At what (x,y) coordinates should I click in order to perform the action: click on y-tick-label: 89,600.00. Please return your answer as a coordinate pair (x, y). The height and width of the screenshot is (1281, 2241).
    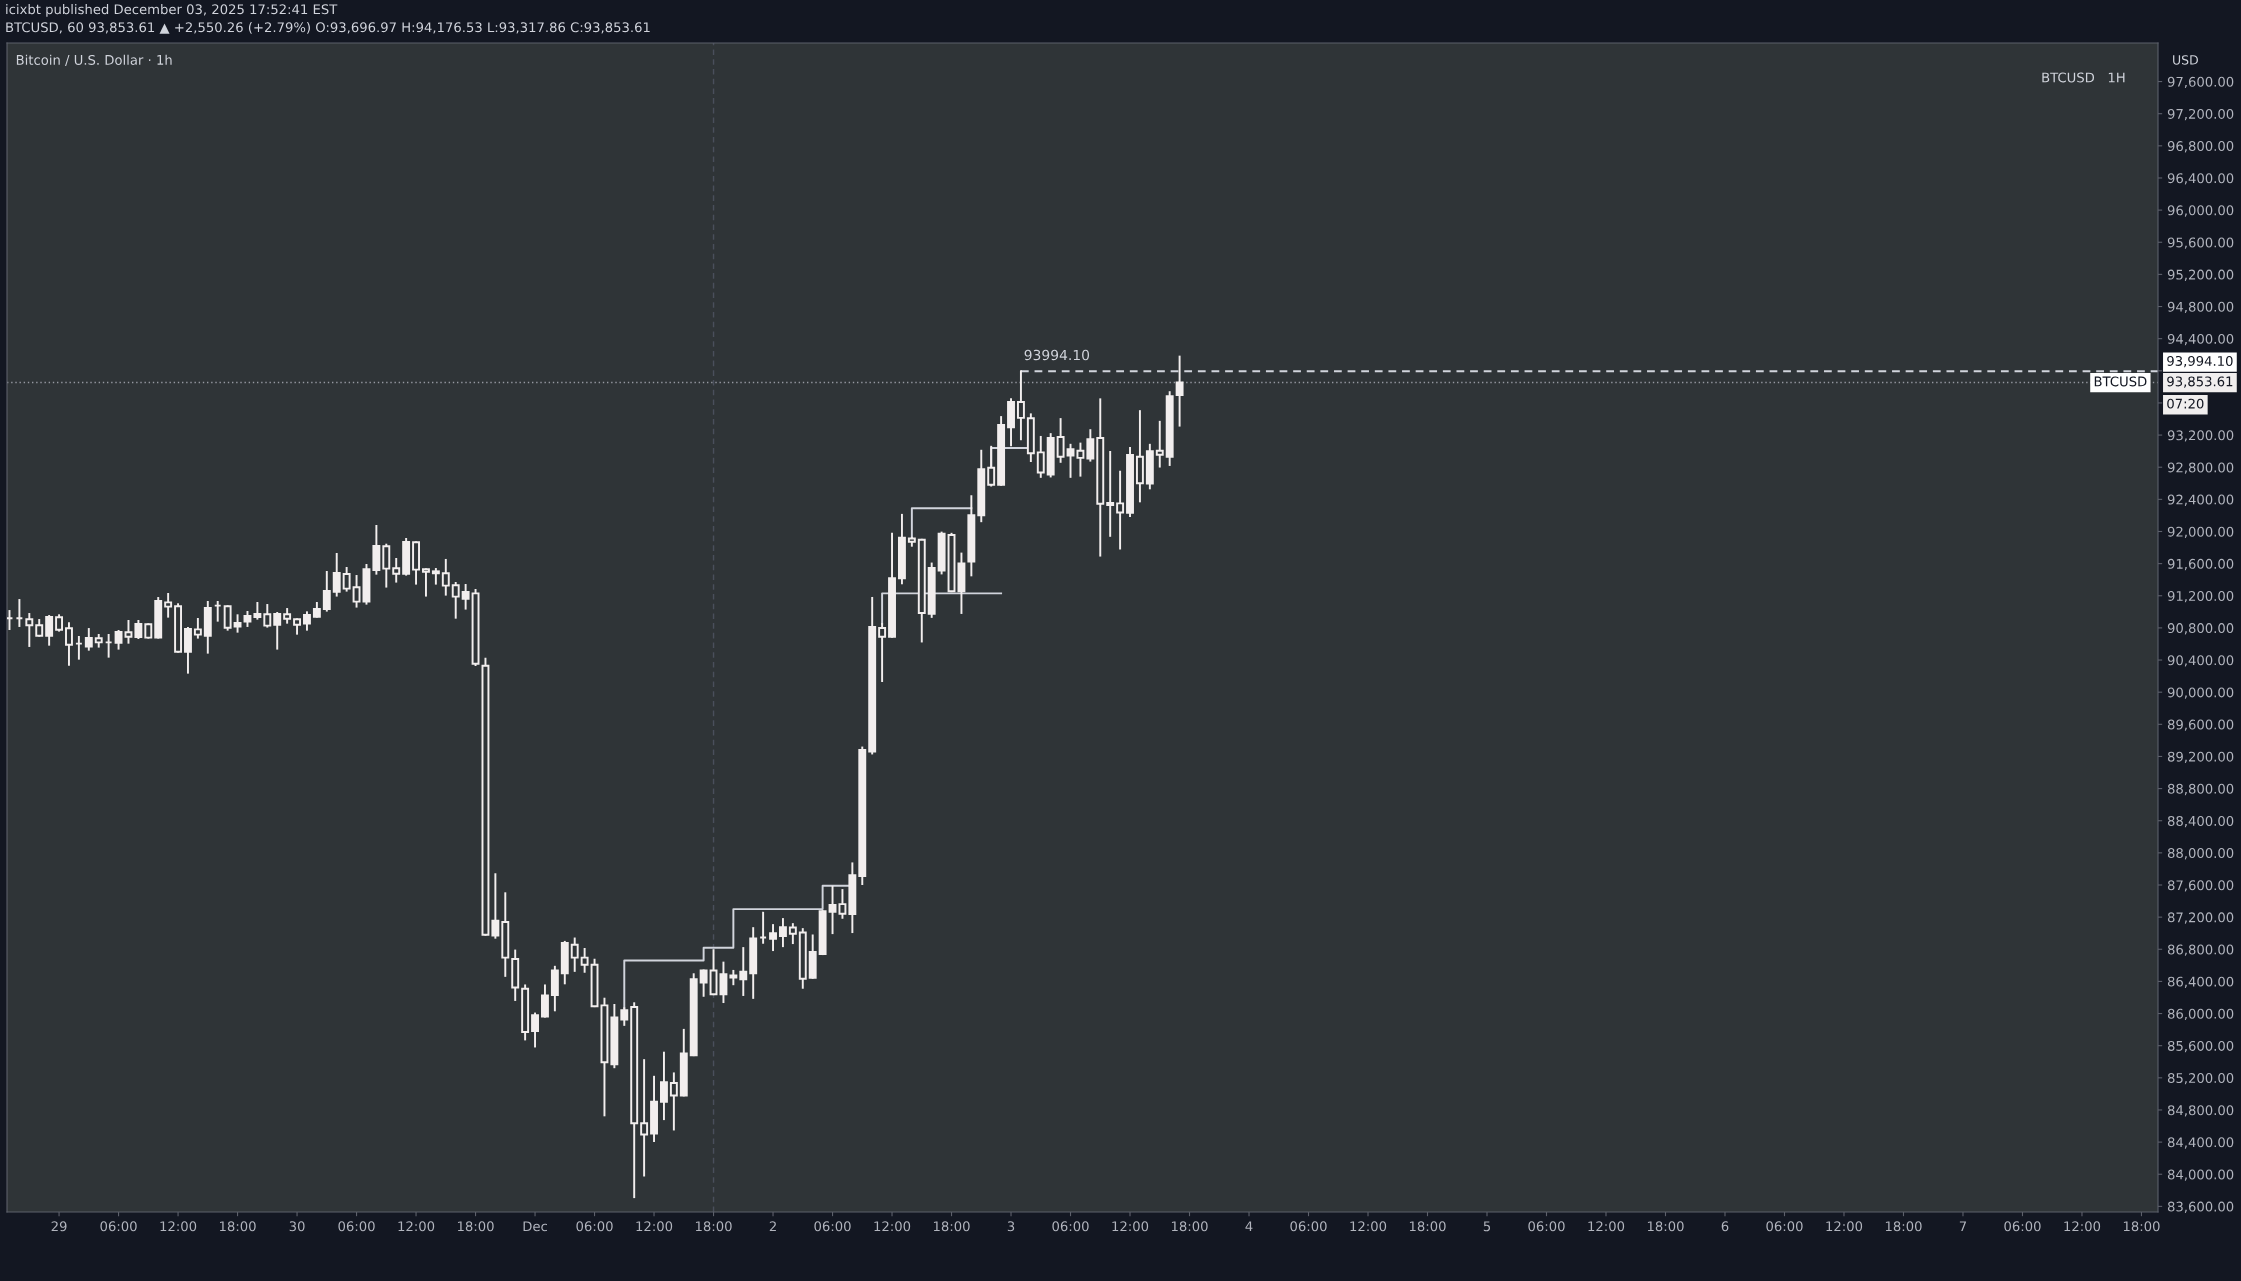
    Looking at the image, I should click on (2200, 725).